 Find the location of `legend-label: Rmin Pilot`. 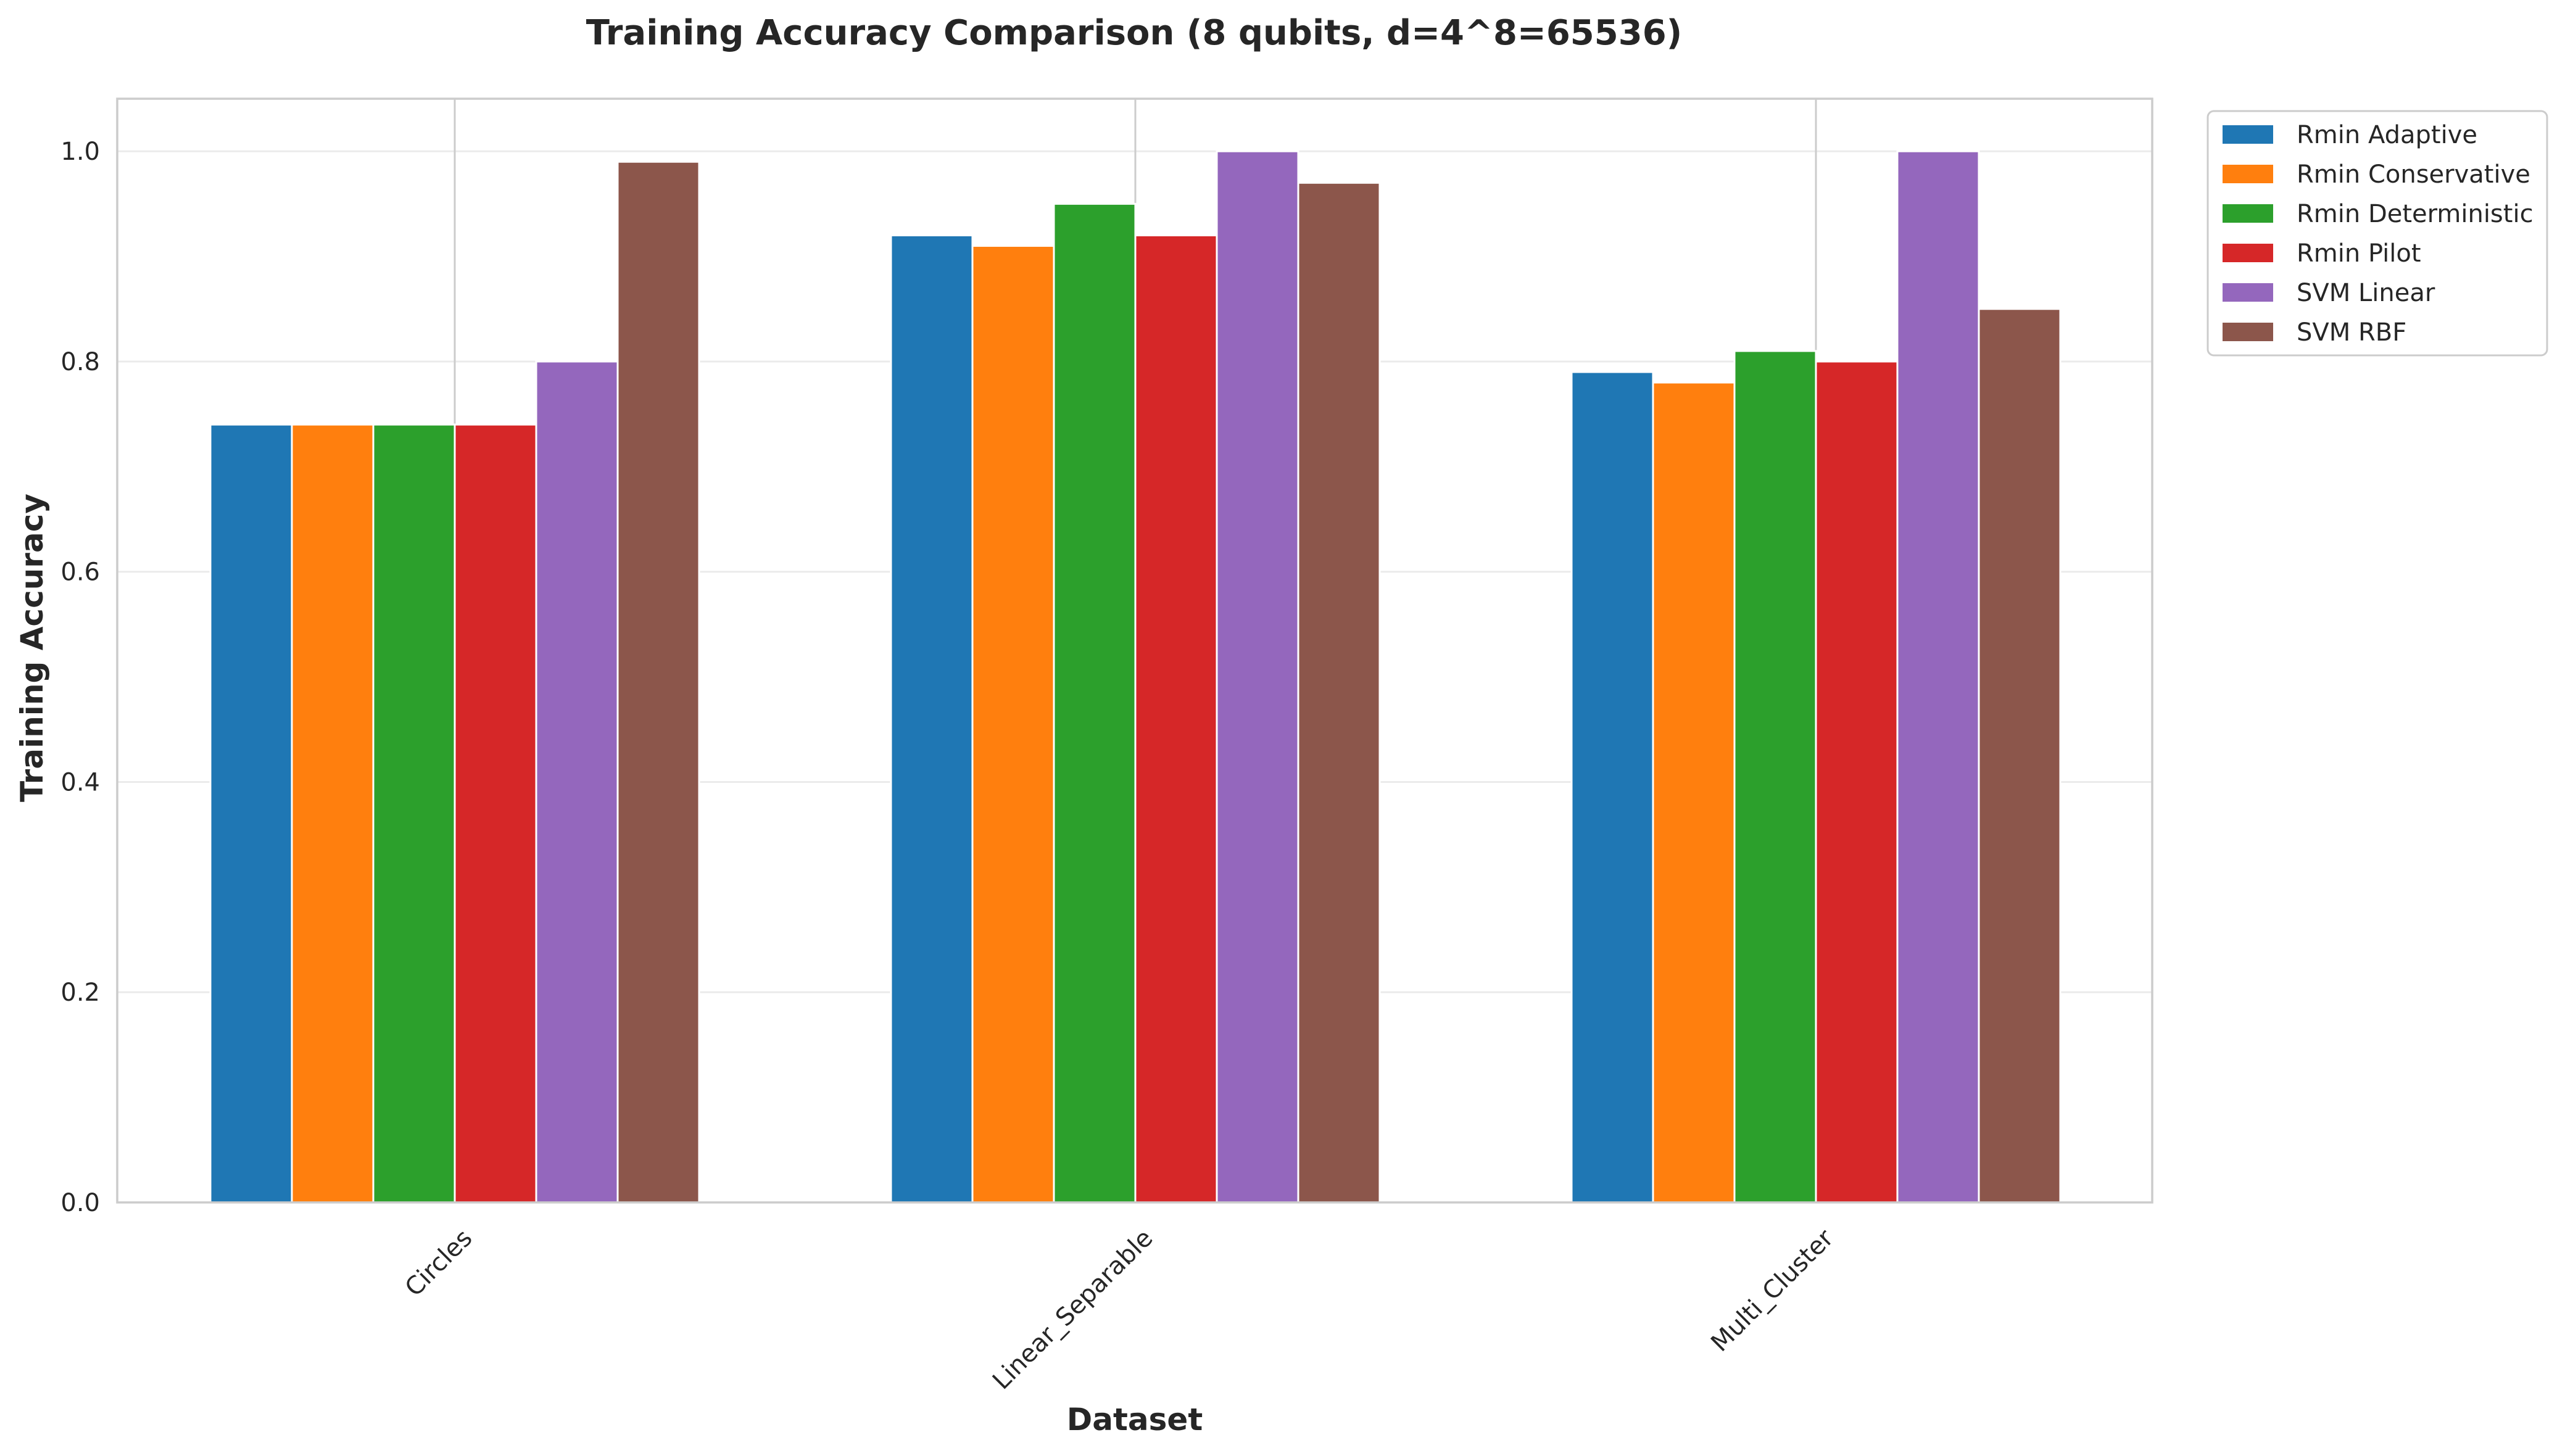

legend-label: Rmin Pilot is located at coordinates (2359, 254).